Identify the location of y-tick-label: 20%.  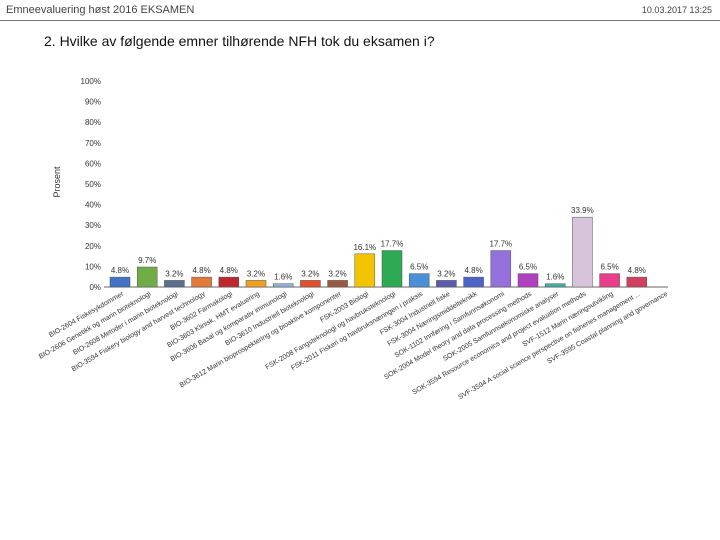
(93, 246).